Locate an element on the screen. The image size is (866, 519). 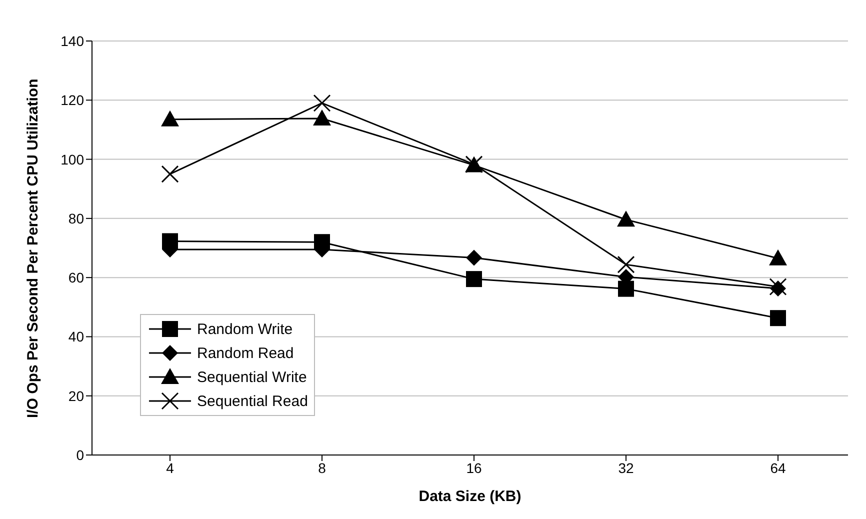
y-tick-label: 60 is located at coordinates (76, 278).